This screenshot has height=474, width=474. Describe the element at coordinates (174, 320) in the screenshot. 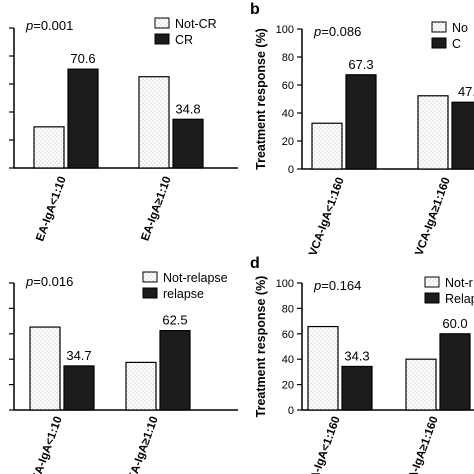

I see `data-label: 62.5` at that location.